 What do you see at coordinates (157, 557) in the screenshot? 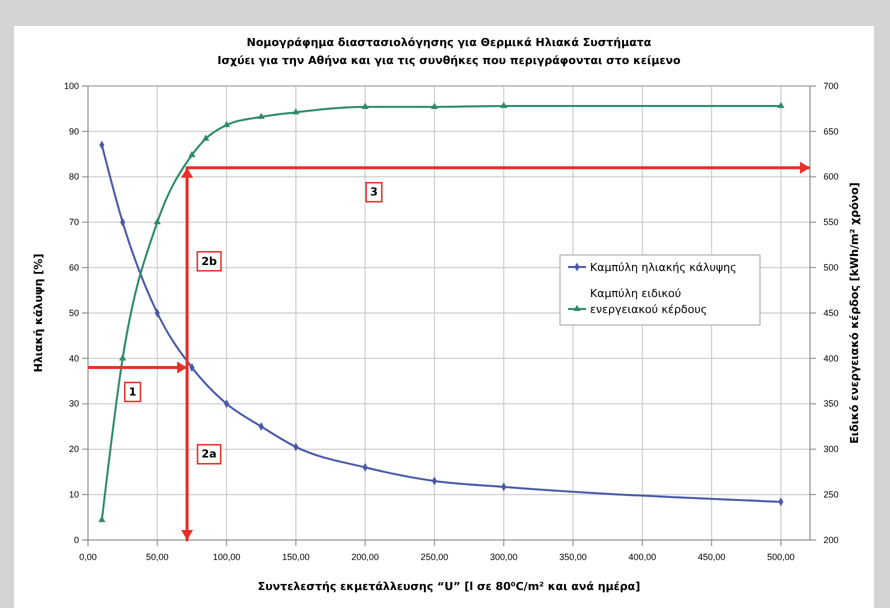
I see `x-tick-label: 50,00` at bounding box center [157, 557].